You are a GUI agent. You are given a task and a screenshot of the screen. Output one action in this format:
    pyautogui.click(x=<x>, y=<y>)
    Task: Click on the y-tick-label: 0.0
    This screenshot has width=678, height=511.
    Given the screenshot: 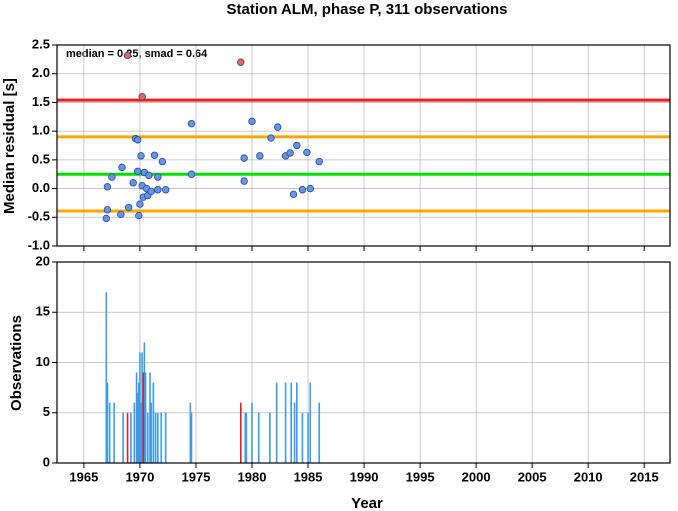 What is the action you would take?
    pyautogui.click(x=41, y=187)
    